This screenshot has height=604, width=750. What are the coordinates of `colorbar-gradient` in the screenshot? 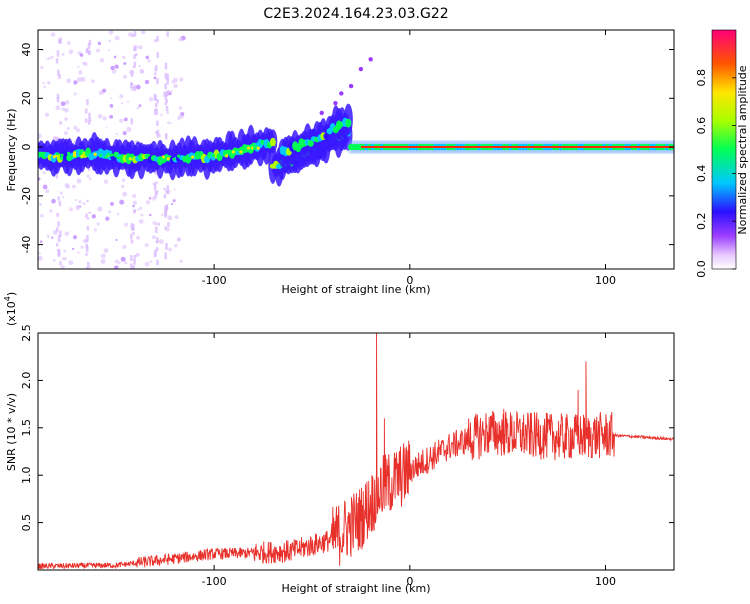 It's located at (724, 149).